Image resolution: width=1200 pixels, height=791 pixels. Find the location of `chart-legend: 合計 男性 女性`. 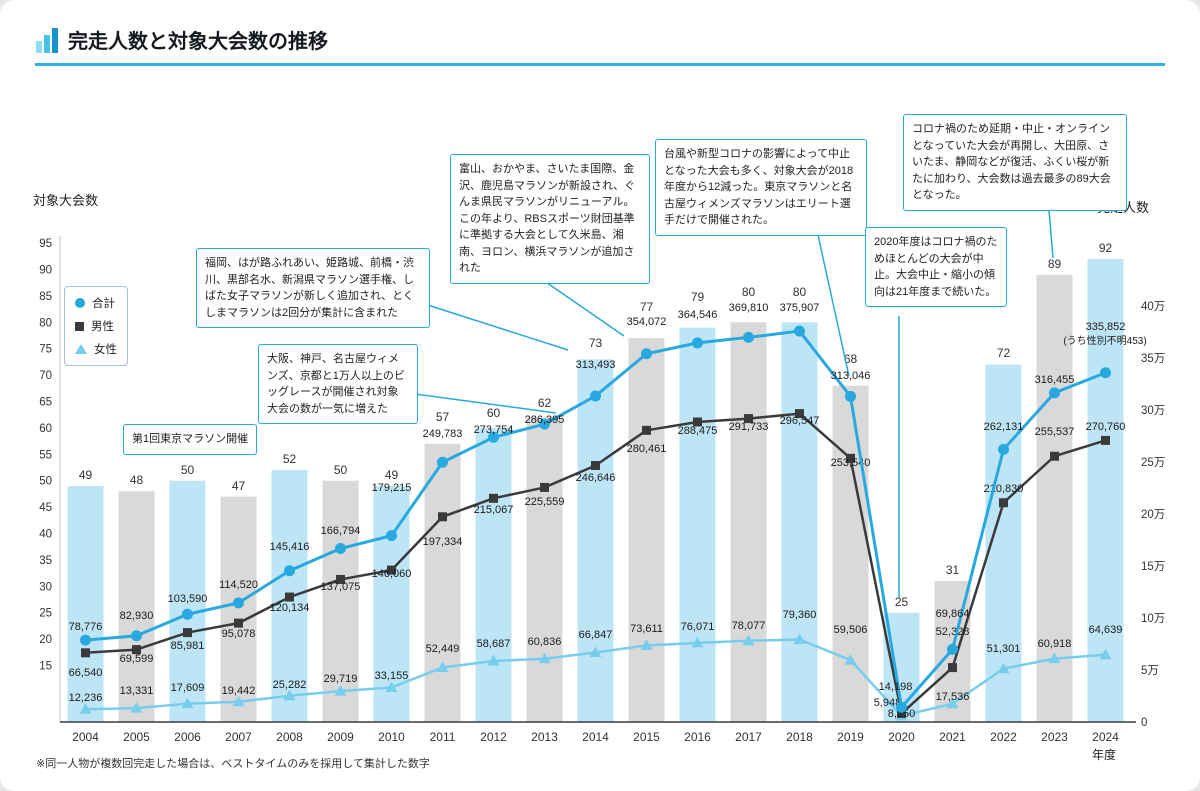

chart-legend: 合計 男性 女性 is located at coordinates (96, 326).